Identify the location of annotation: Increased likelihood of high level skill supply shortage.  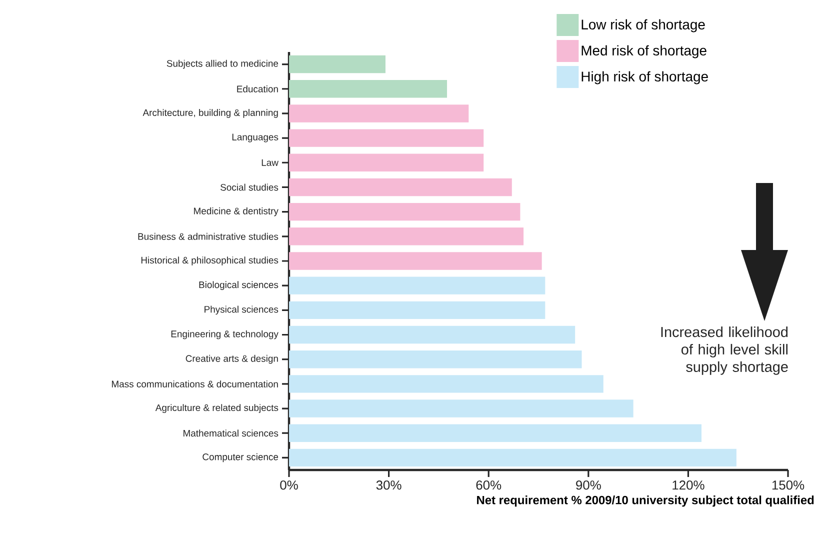
(724, 350).